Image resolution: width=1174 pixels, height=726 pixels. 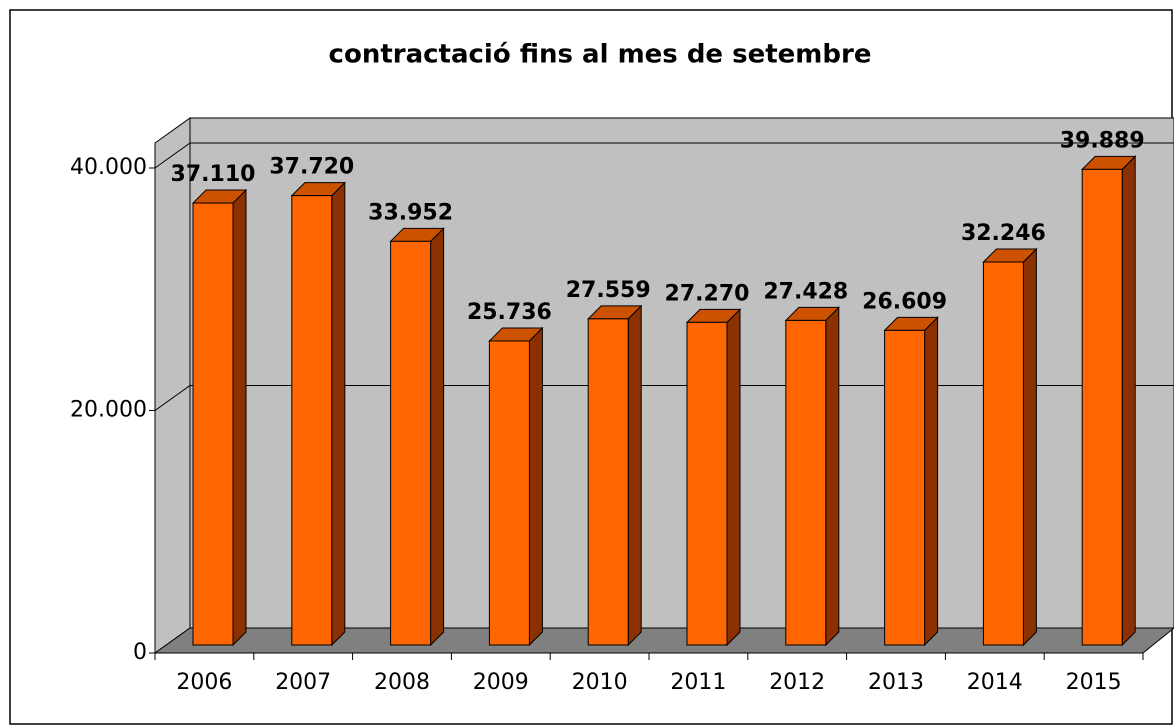 What do you see at coordinates (303, 682) in the screenshot?
I see `x-tick-label: 2007` at bounding box center [303, 682].